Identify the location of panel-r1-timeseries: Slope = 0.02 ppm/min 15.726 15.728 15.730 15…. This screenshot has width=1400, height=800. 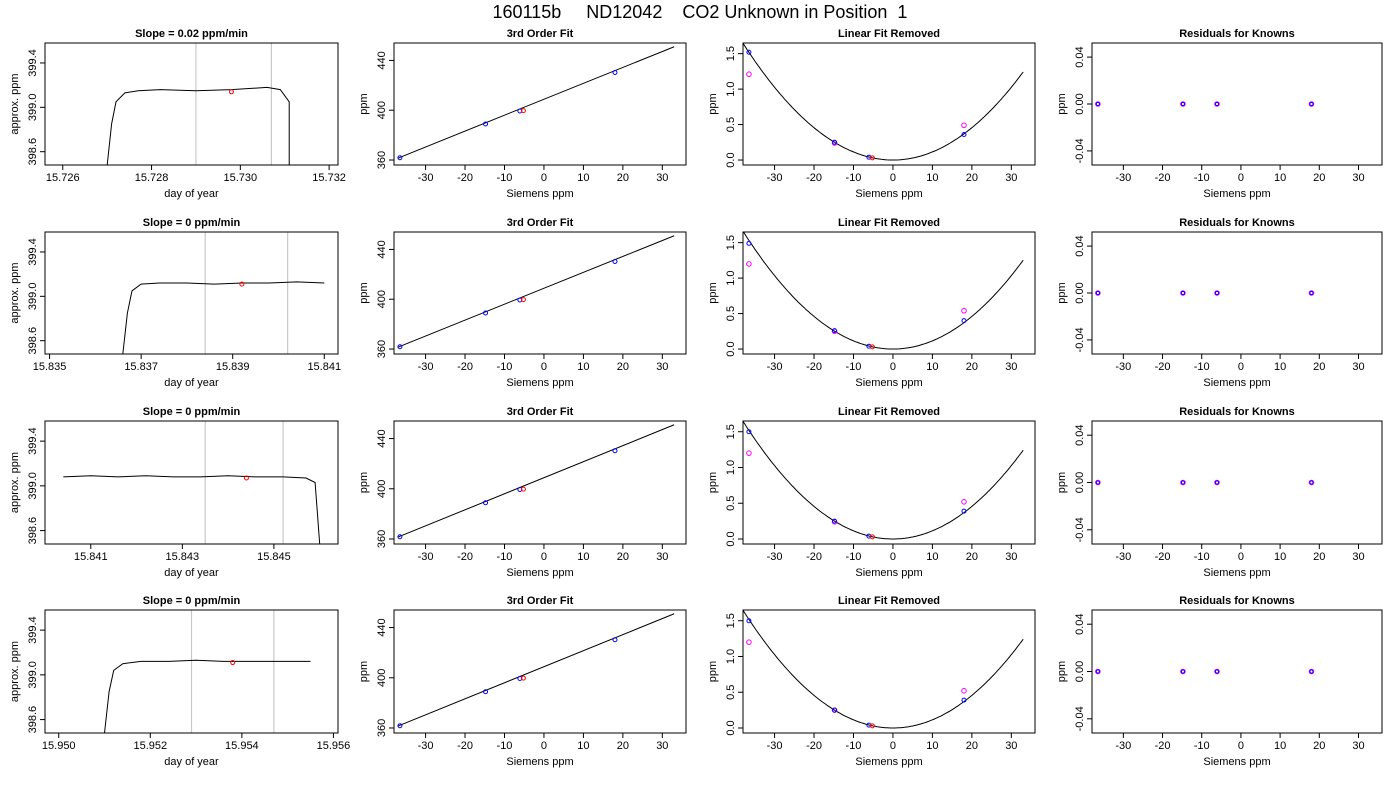
(177, 114).